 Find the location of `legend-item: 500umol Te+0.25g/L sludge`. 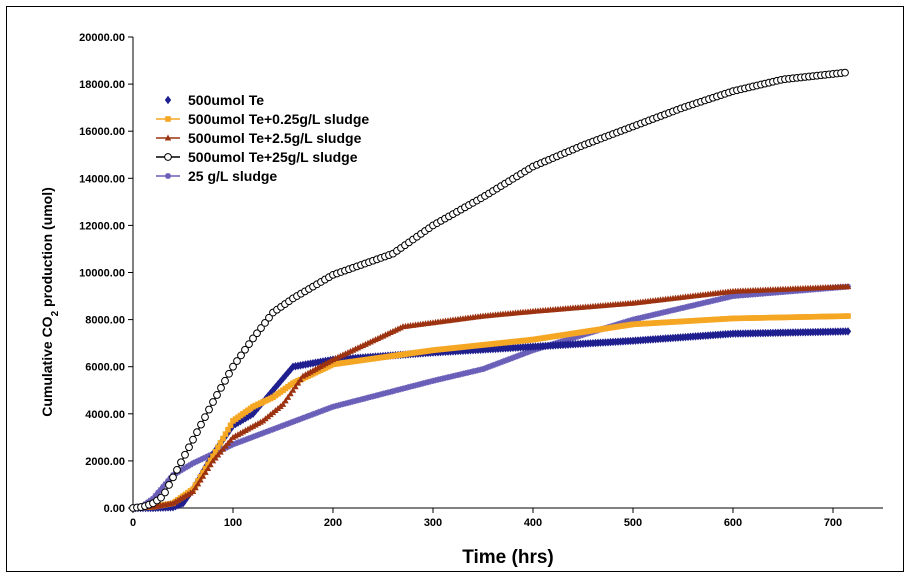

legend-item: 500umol Te+0.25g/L sludge is located at coordinates (262, 119).